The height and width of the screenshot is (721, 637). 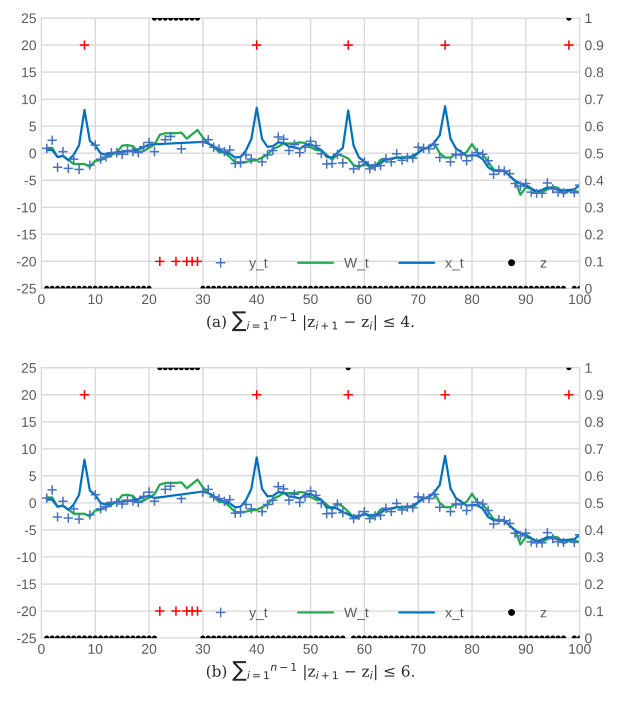 What do you see at coordinates (310, 671) in the screenshot?
I see `text: (b) ∑$_{i=1}$$^{n−1}$ |z$_{i+1}$ − z$_{i}$| ≤ 6.` at bounding box center [310, 671].